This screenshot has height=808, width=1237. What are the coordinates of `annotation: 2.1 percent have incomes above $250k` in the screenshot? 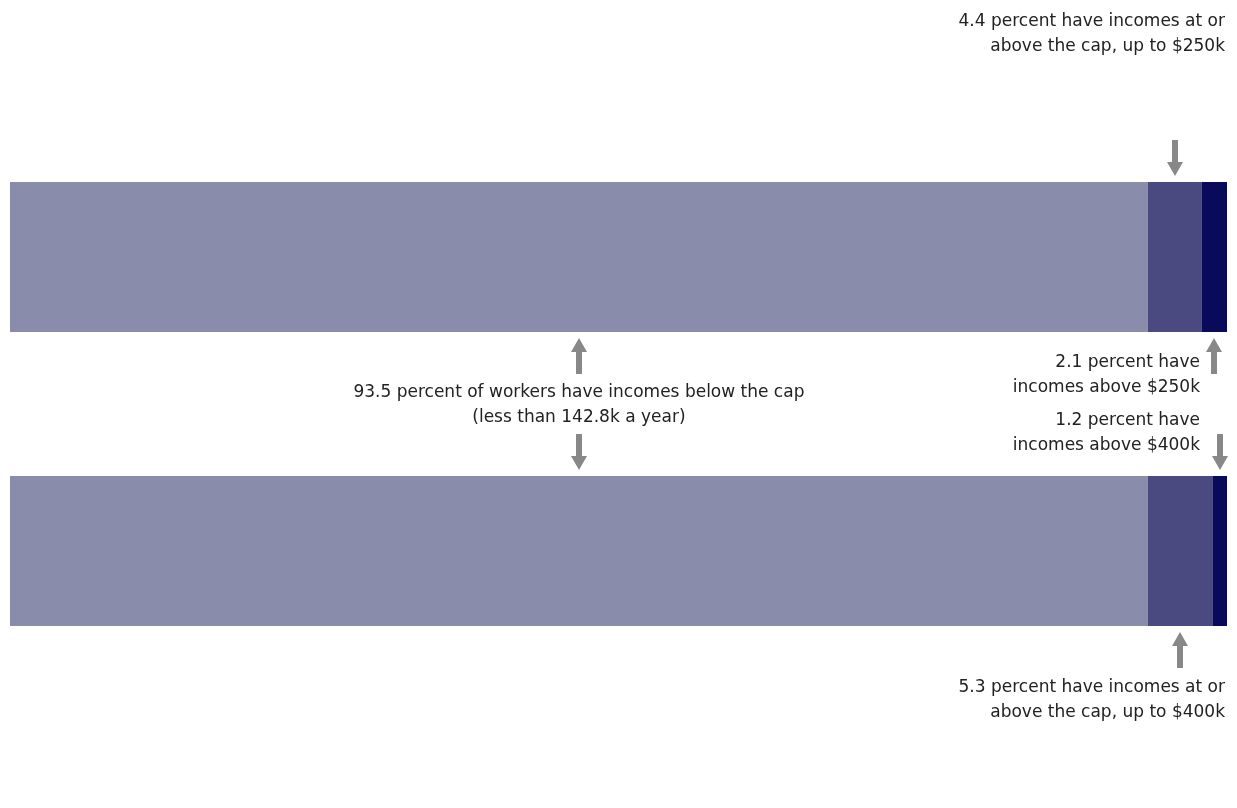 It's located at (1106, 374).